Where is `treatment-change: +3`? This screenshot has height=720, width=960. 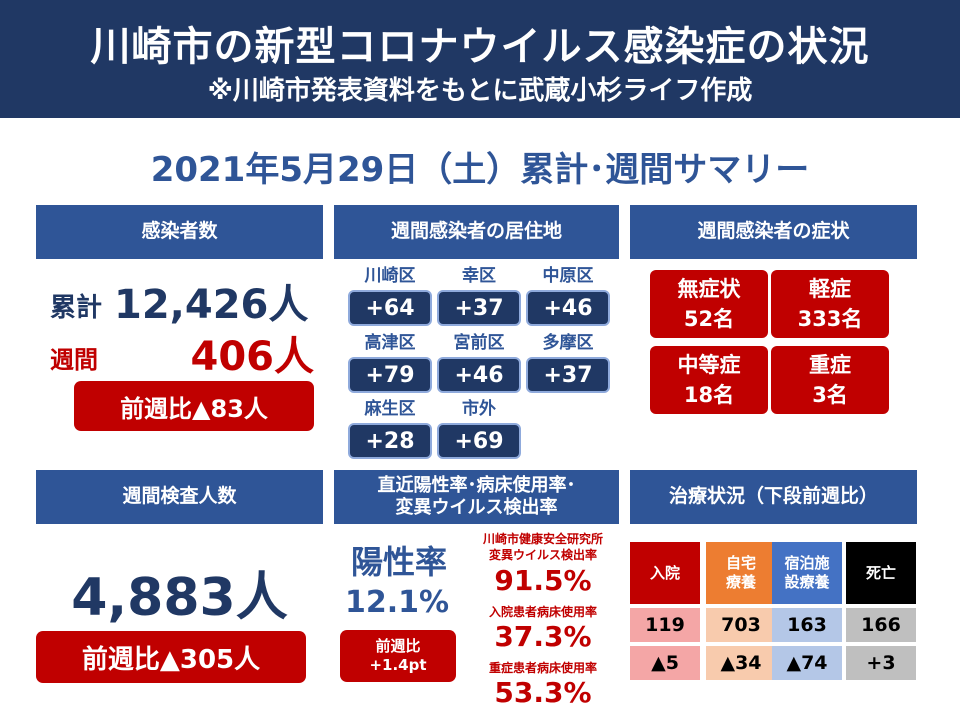 treatment-change: +3 is located at coordinates (881, 663).